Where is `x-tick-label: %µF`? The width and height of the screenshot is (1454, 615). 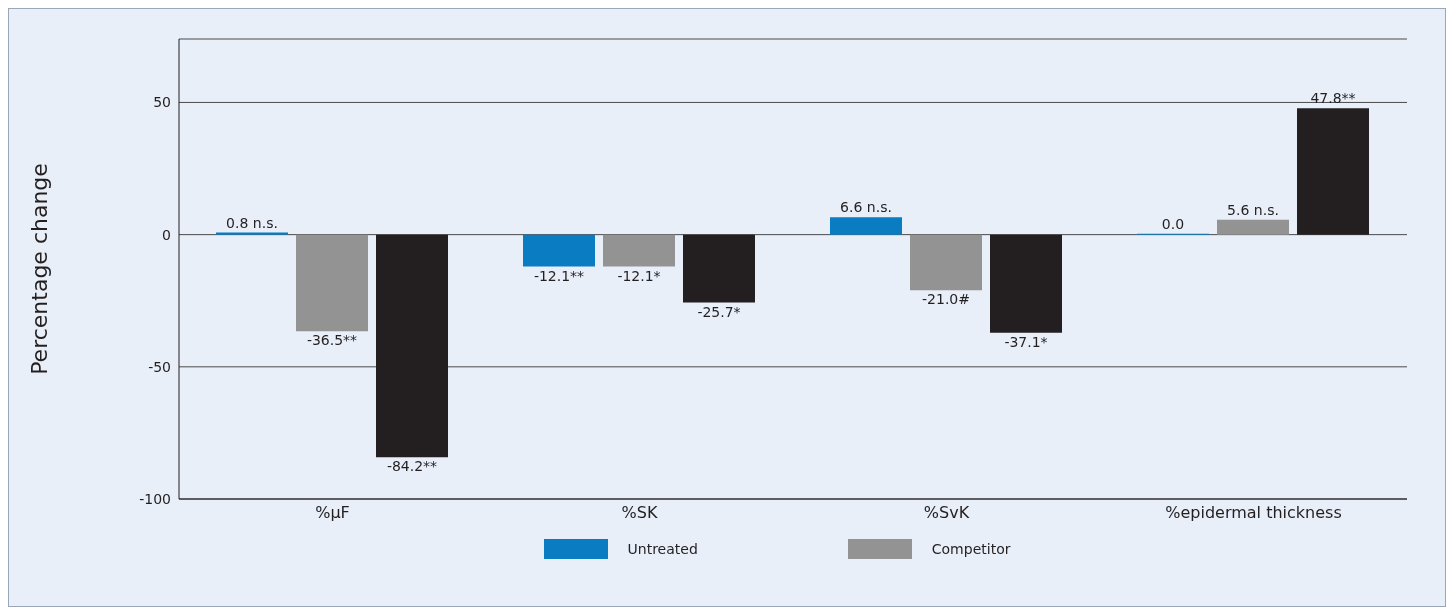 x-tick-label: %µF is located at coordinates (332, 513).